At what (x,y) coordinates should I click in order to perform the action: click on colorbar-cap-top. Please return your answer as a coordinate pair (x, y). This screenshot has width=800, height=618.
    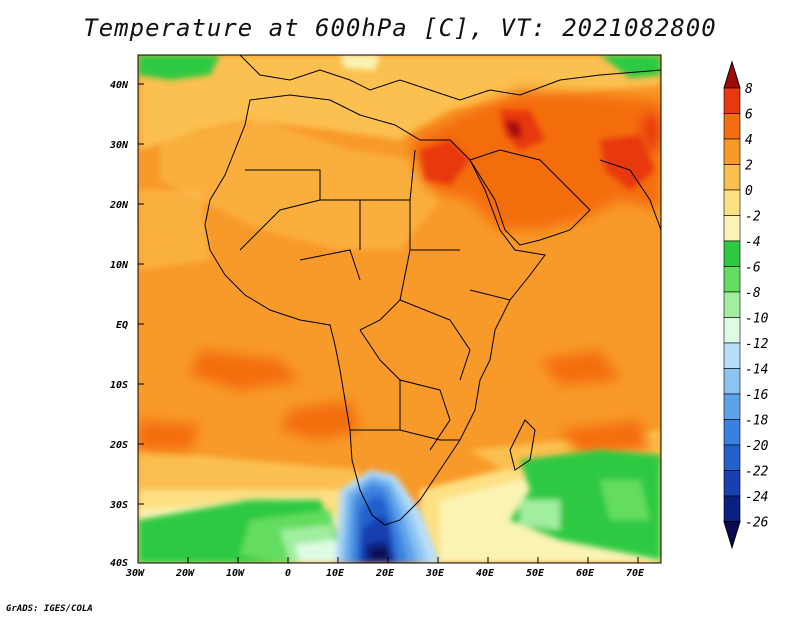
    Looking at the image, I should click on (732, 74).